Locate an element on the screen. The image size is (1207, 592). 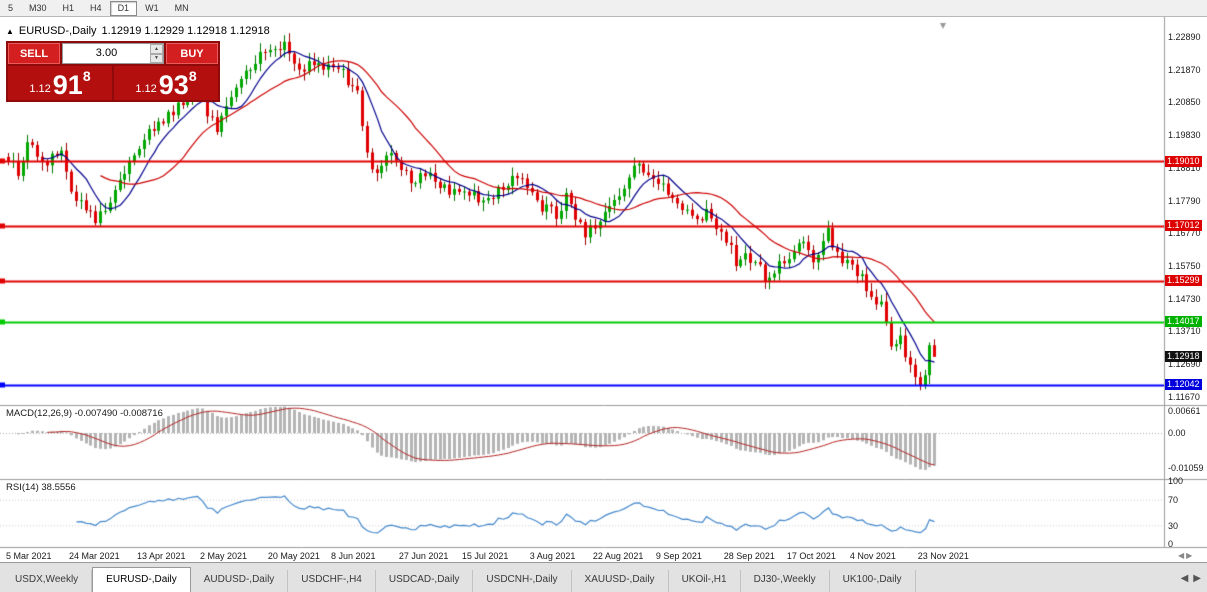
price-axis-tag: 1.19010 is located at coordinates (1183, 161).